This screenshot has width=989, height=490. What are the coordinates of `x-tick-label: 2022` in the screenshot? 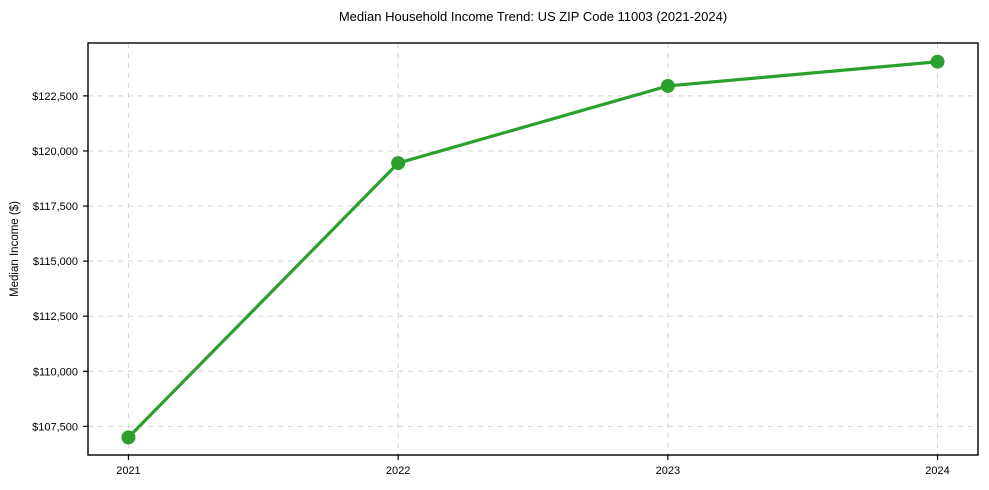 It's located at (398, 471).